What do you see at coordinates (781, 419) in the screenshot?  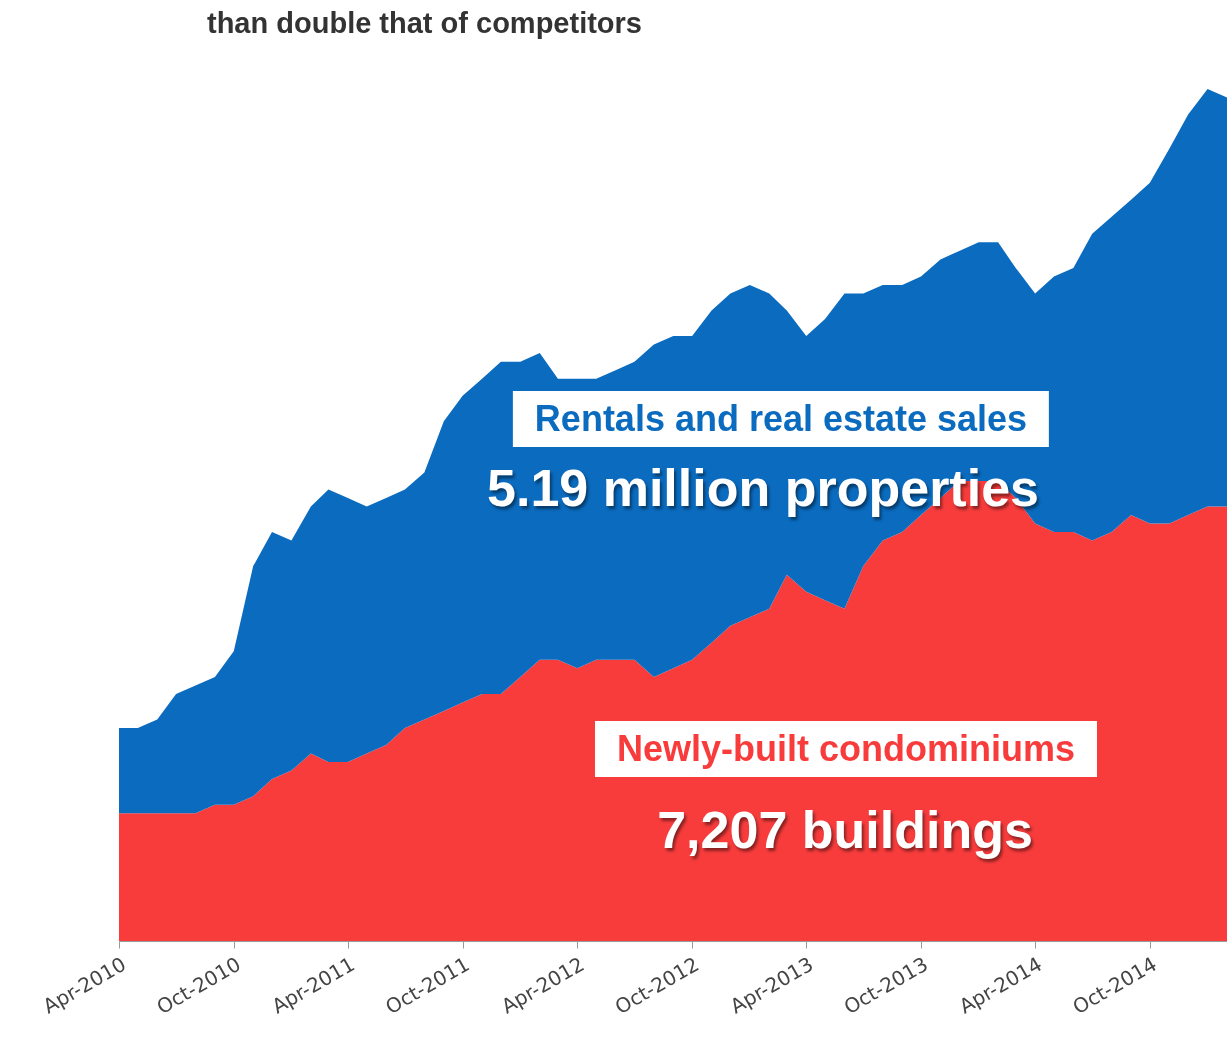 I see `series-label: Rentals and real estate sales` at bounding box center [781, 419].